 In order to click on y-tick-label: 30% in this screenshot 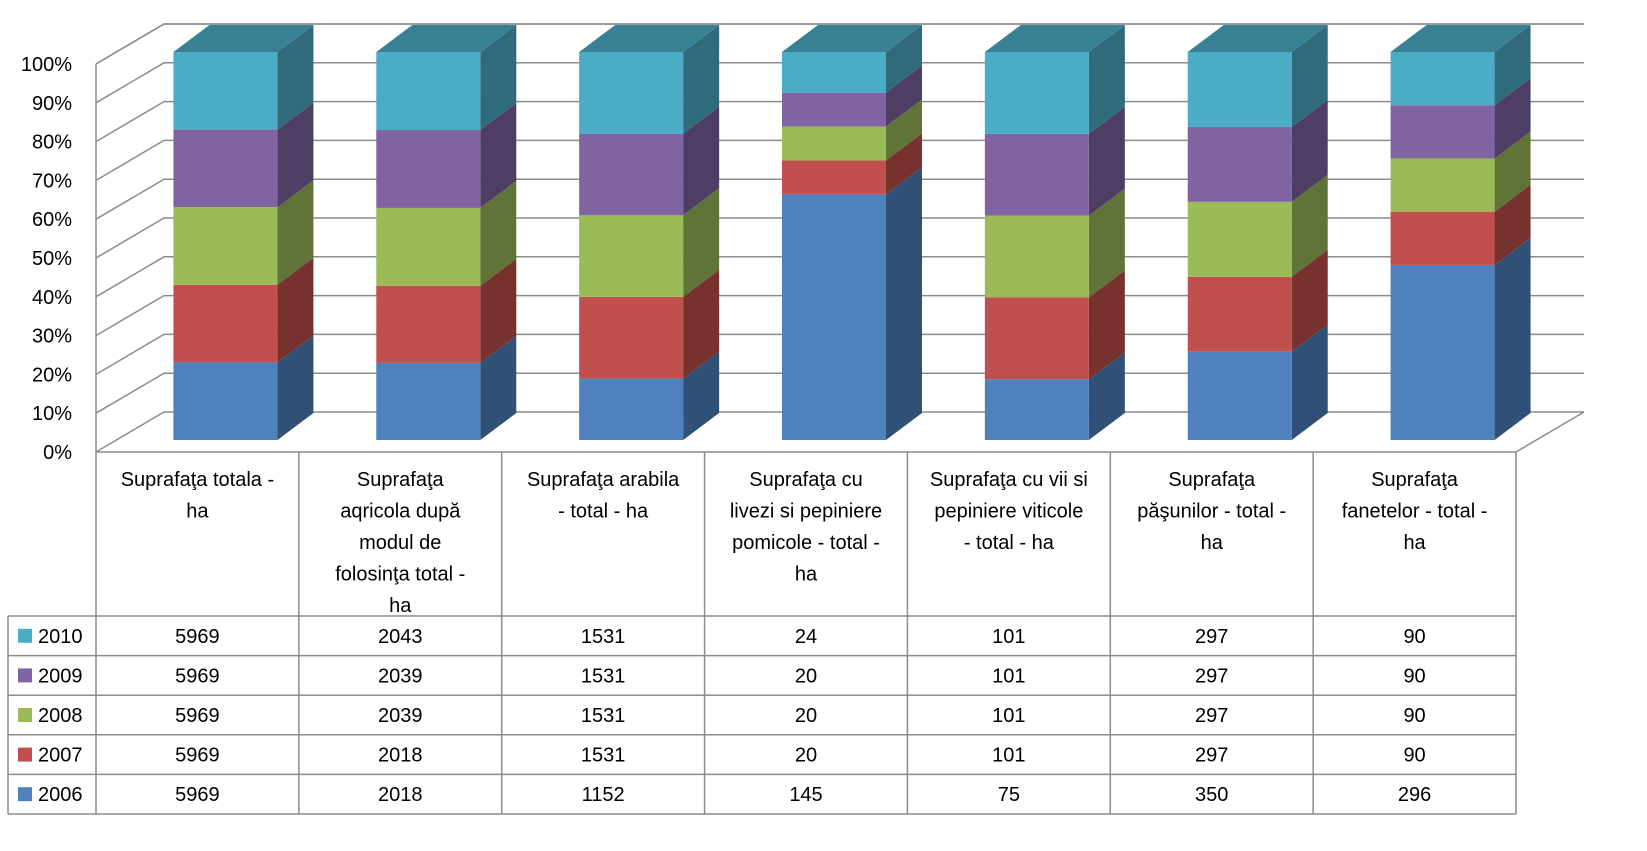, I will do `click(52, 337)`.